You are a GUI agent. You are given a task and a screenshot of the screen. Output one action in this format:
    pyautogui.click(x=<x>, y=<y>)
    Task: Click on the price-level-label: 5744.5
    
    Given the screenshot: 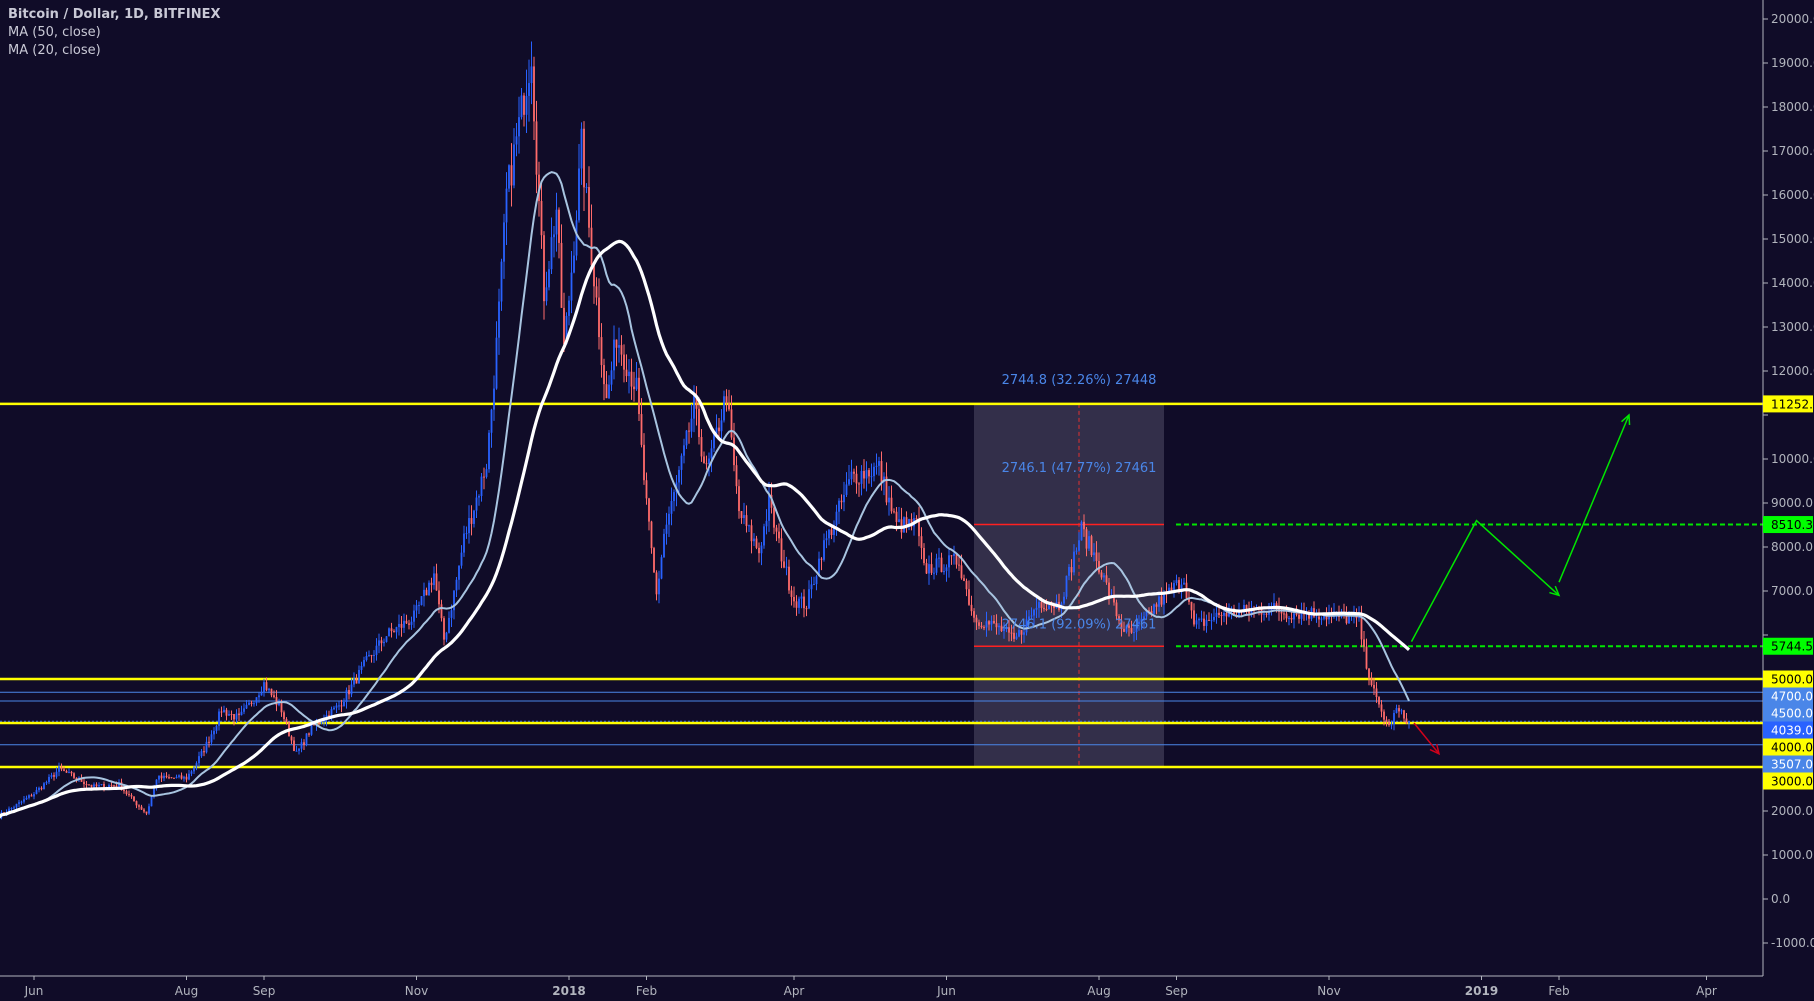 What is the action you would take?
    pyautogui.click(x=1792, y=647)
    